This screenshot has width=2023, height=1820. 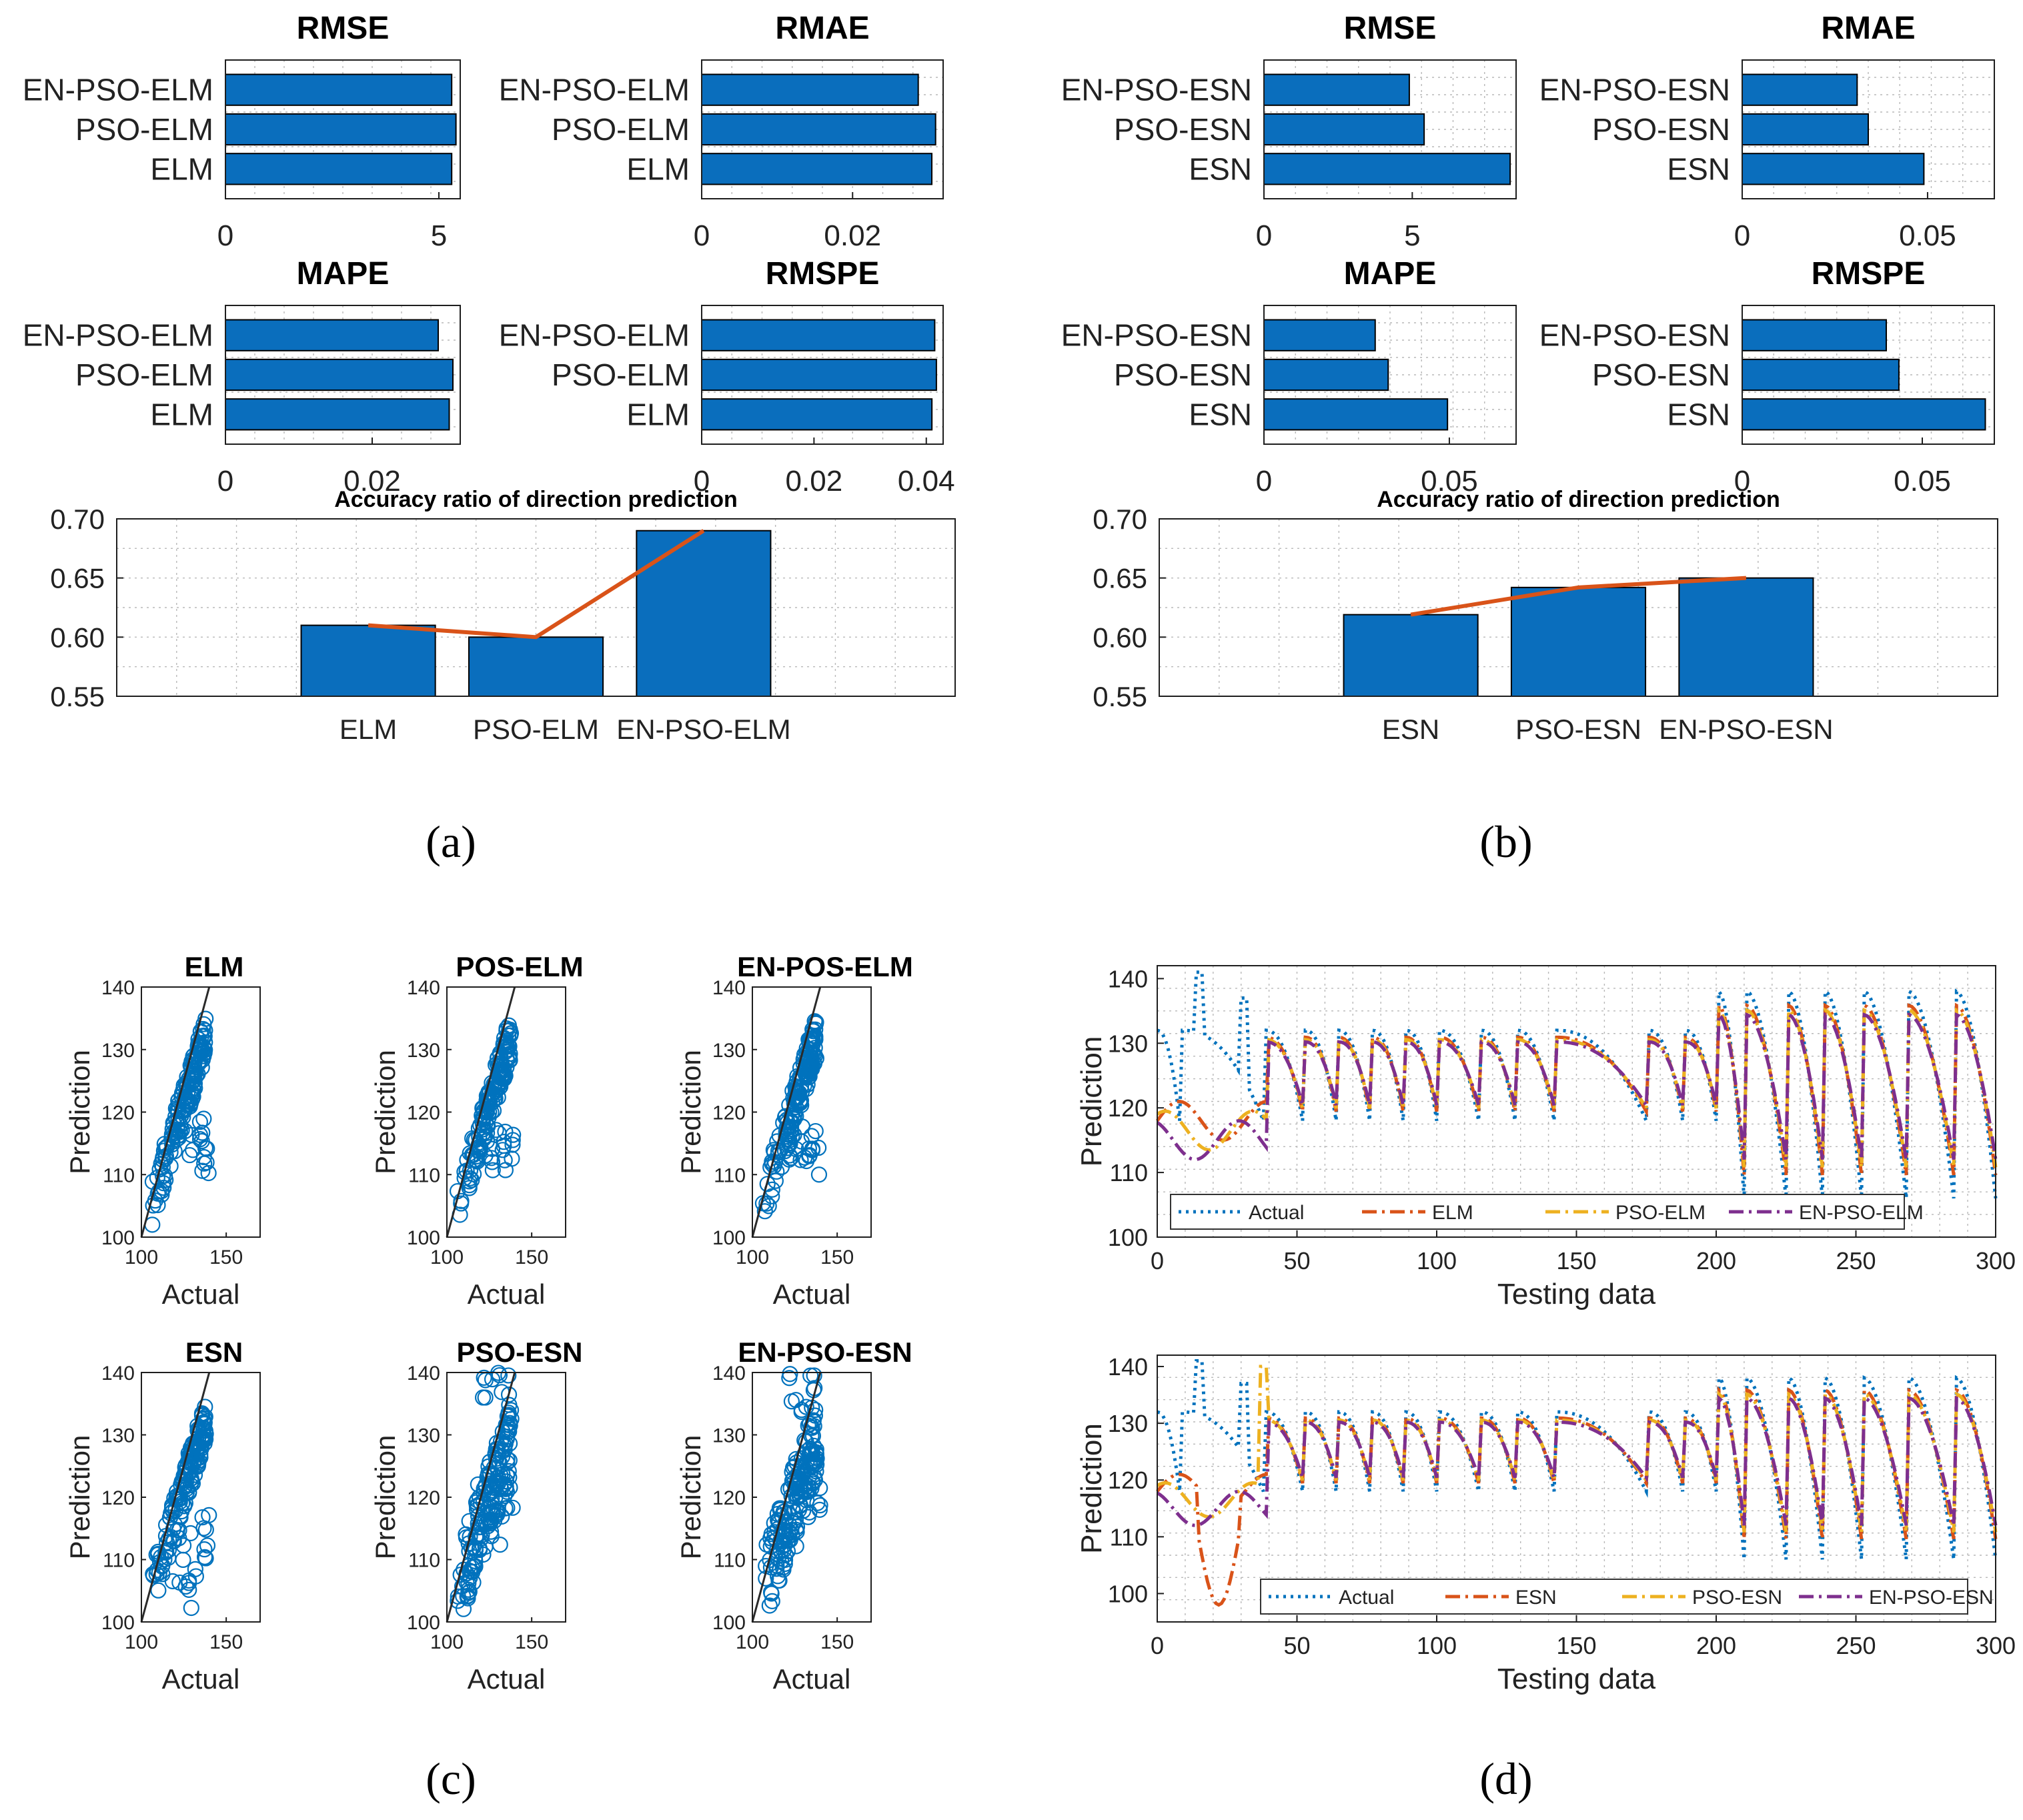 I want to click on a_acc-bar, so click(x=536, y=666).